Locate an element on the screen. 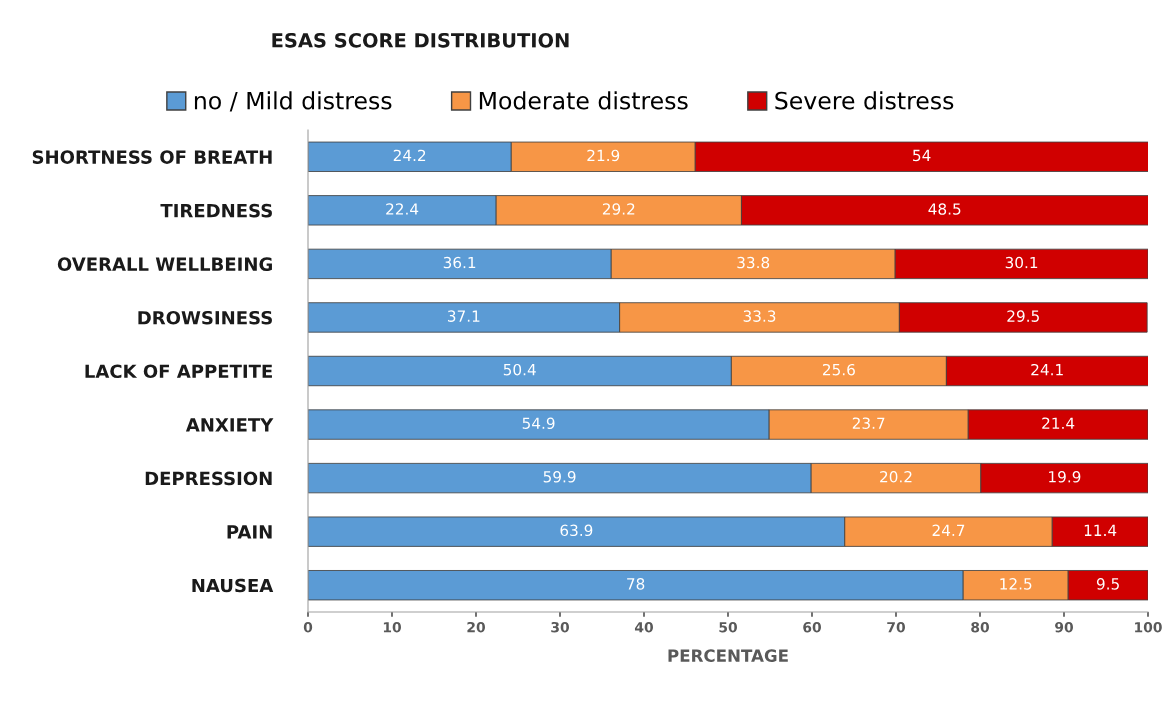  x-tick-label: 40 is located at coordinates (643, 627).